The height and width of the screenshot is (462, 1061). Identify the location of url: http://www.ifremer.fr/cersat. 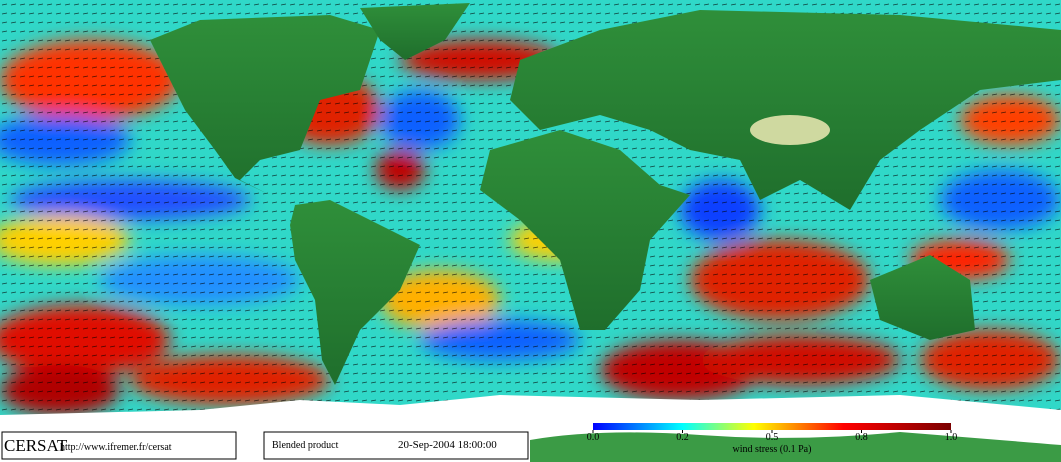
(116, 447).